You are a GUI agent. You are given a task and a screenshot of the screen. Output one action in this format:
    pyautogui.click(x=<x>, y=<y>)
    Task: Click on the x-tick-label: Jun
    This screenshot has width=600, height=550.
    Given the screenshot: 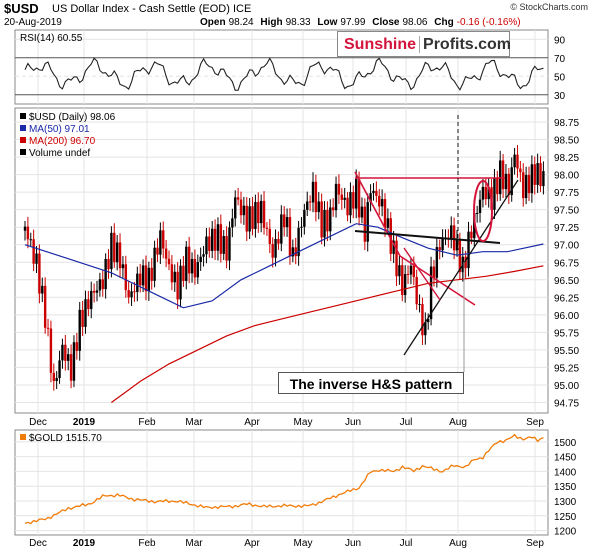 What is the action you would take?
    pyautogui.click(x=353, y=543)
    